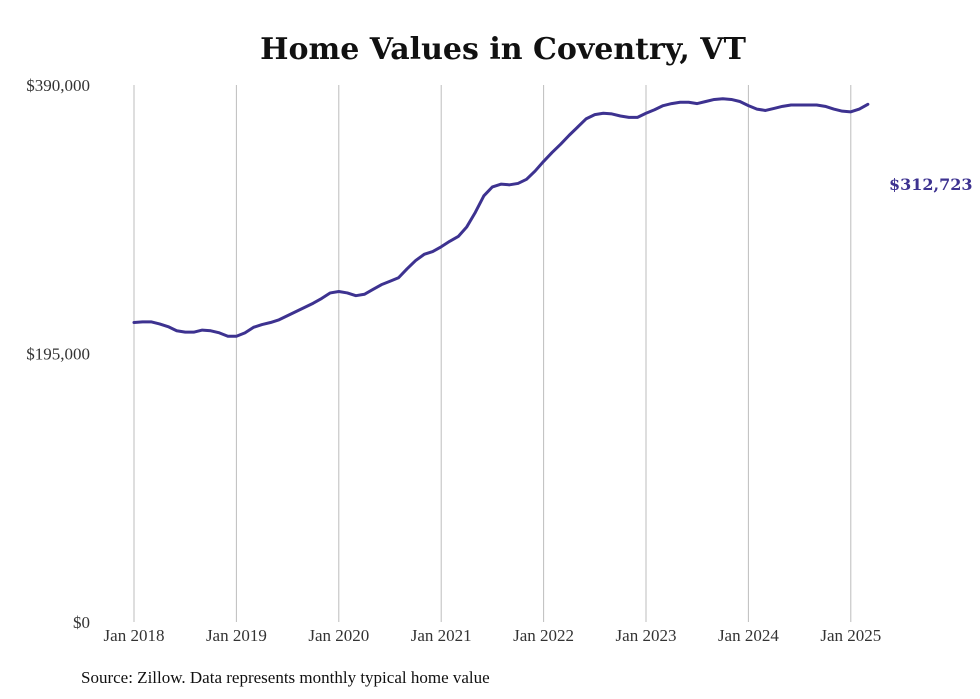 The height and width of the screenshot is (699, 980). What do you see at coordinates (81, 622) in the screenshot?
I see `y-tick-label: $0` at bounding box center [81, 622].